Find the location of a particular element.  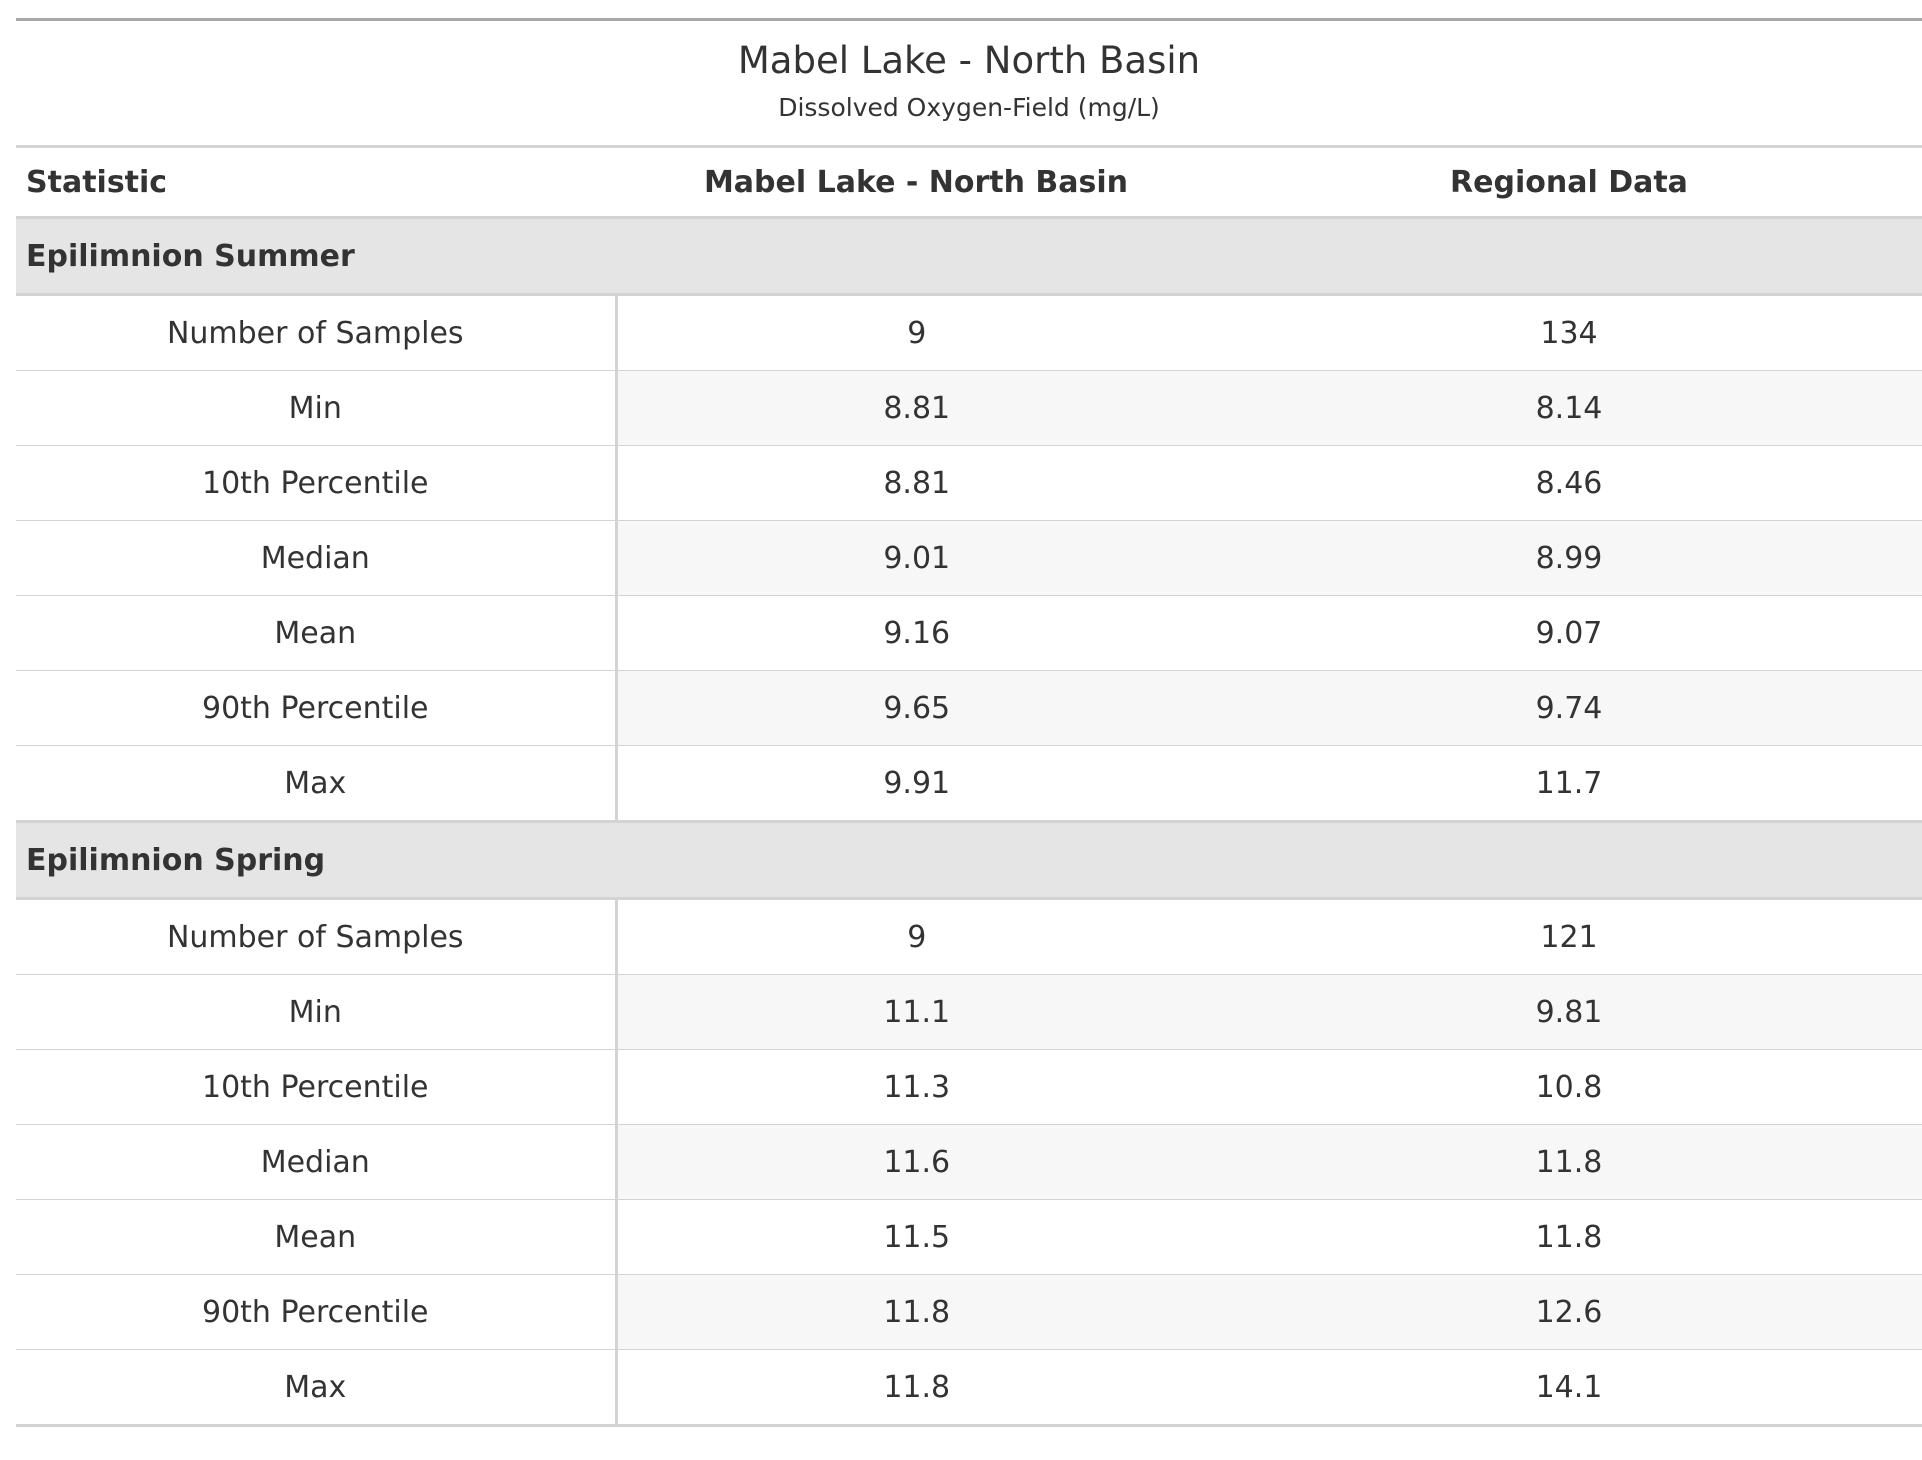

row-regional-value: 8.46 is located at coordinates (1569, 483).